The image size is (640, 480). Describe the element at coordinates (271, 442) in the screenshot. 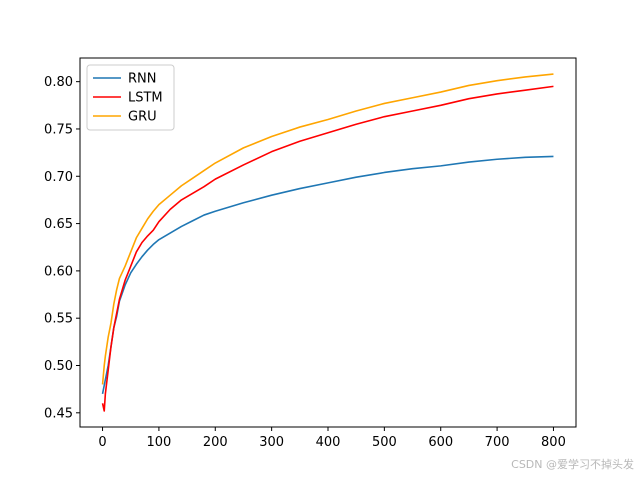

I see `x-tick-label: 300` at that location.